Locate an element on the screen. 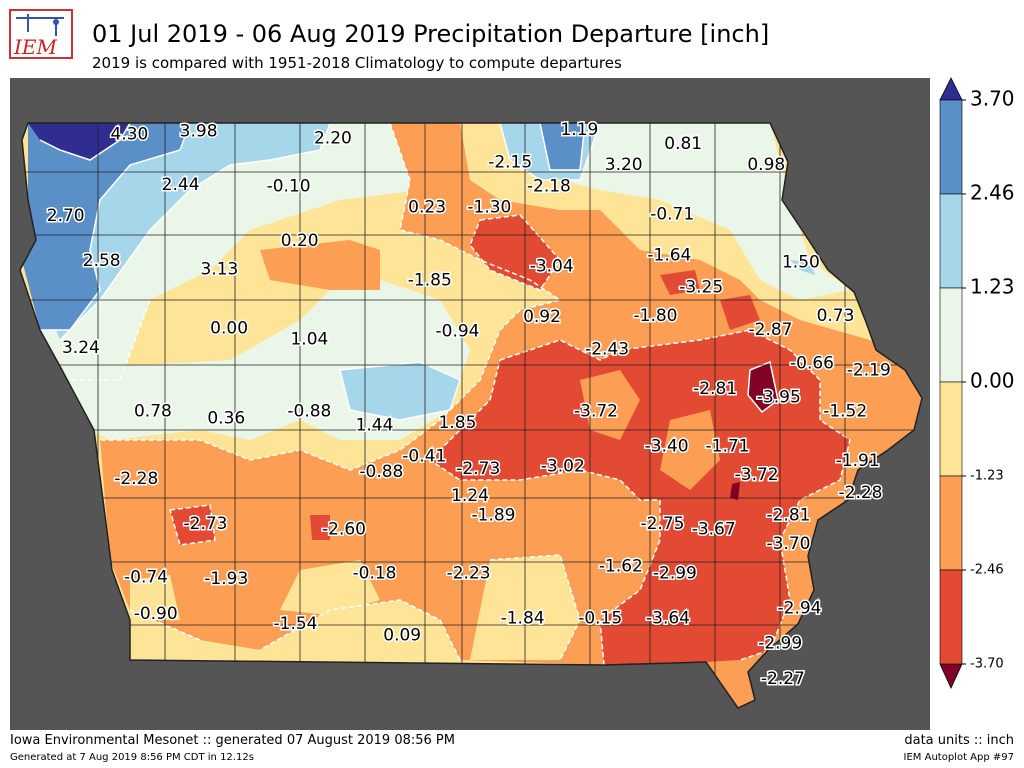 This screenshot has height=768, width=1024. colorbar-tick-label: -2.46 is located at coordinates (987, 570).